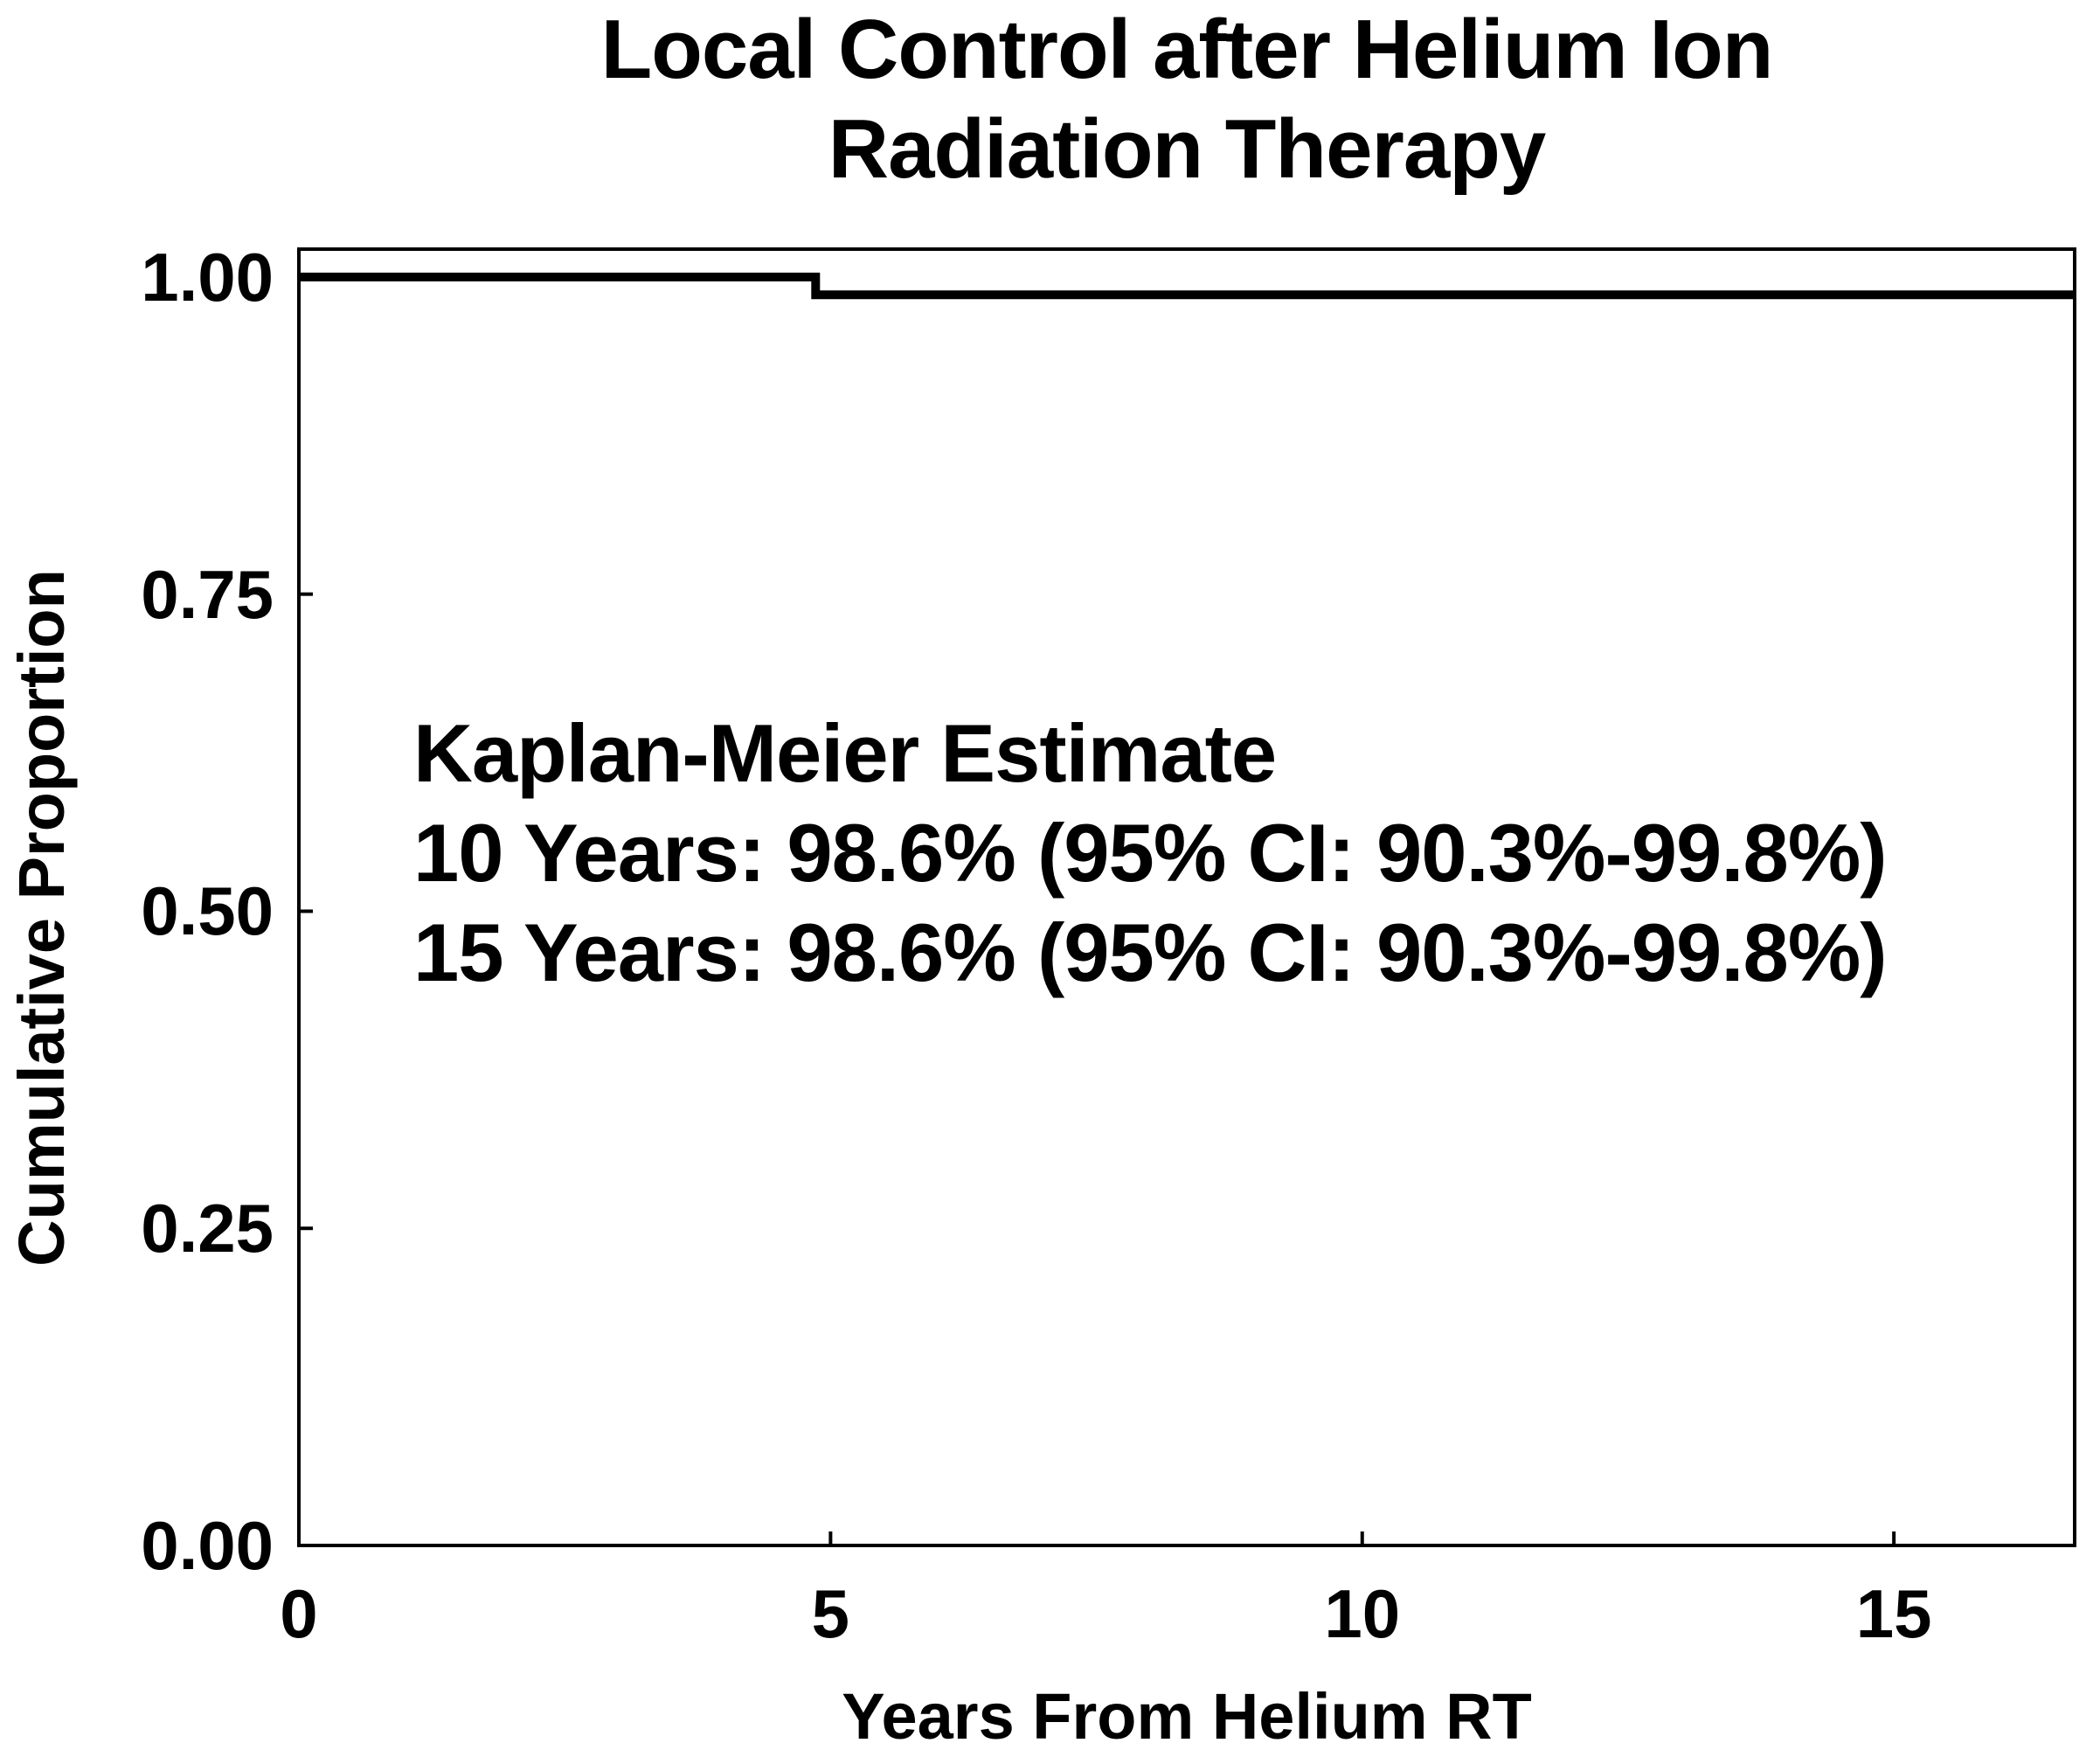 Image resolution: width=2100 pixels, height=1757 pixels. I want to click on y-tick-label: 0.25, so click(207, 1228).